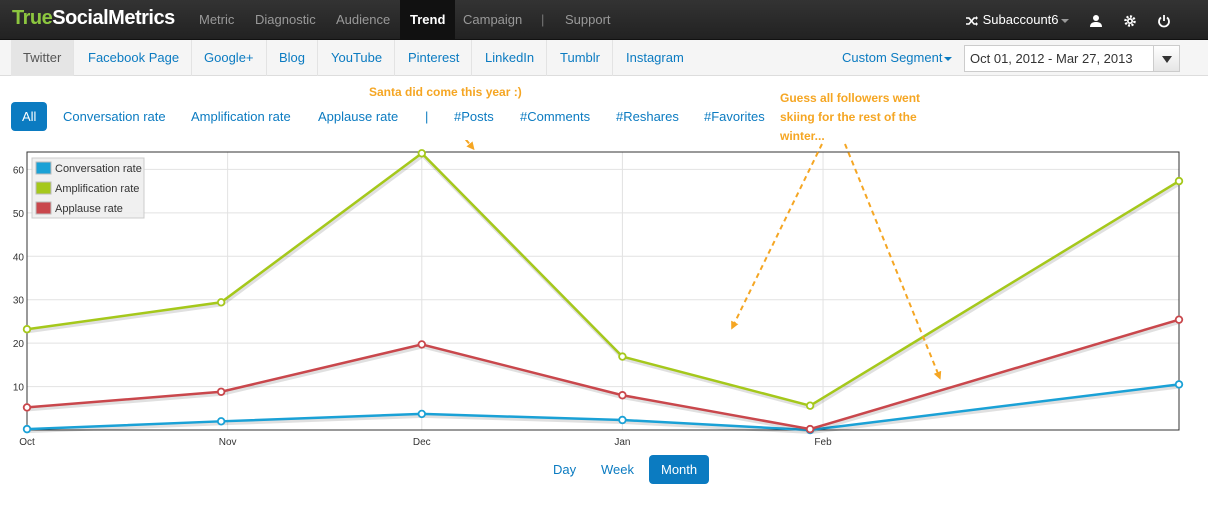 The width and height of the screenshot is (1208, 522). What do you see at coordinates (29, 116) in the screenshot?
I see `filter-all: All` at bounding box center [29, 116].